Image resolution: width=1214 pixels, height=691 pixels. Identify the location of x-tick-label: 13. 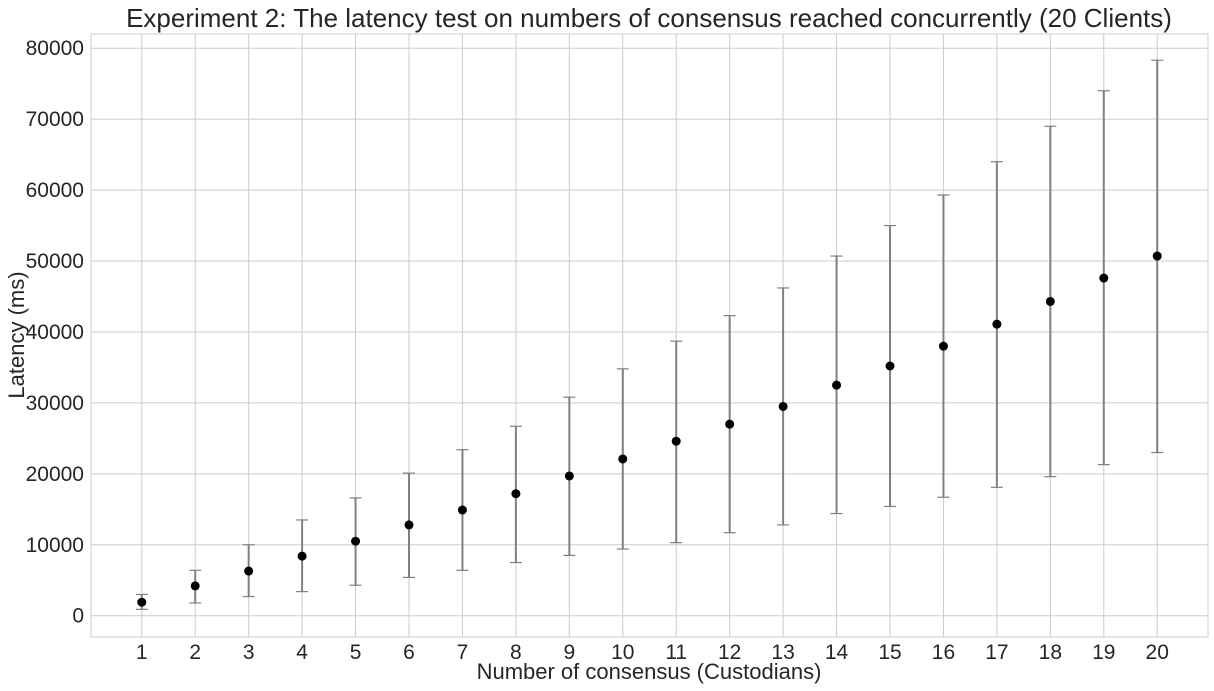
(782, 652).